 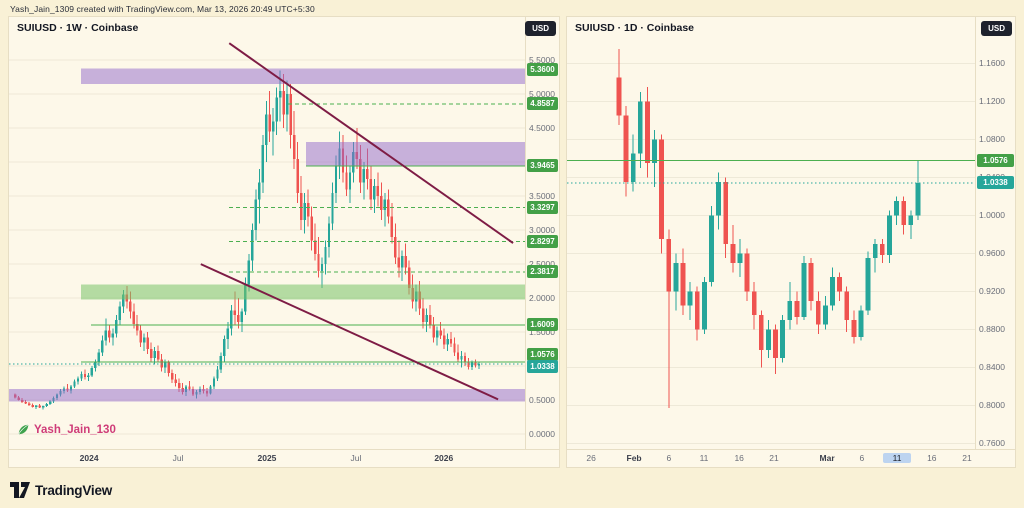 I want to click on weekly-time-axis: 2024 Jul 2025 Jul 2026, so click(x=284, y=459).